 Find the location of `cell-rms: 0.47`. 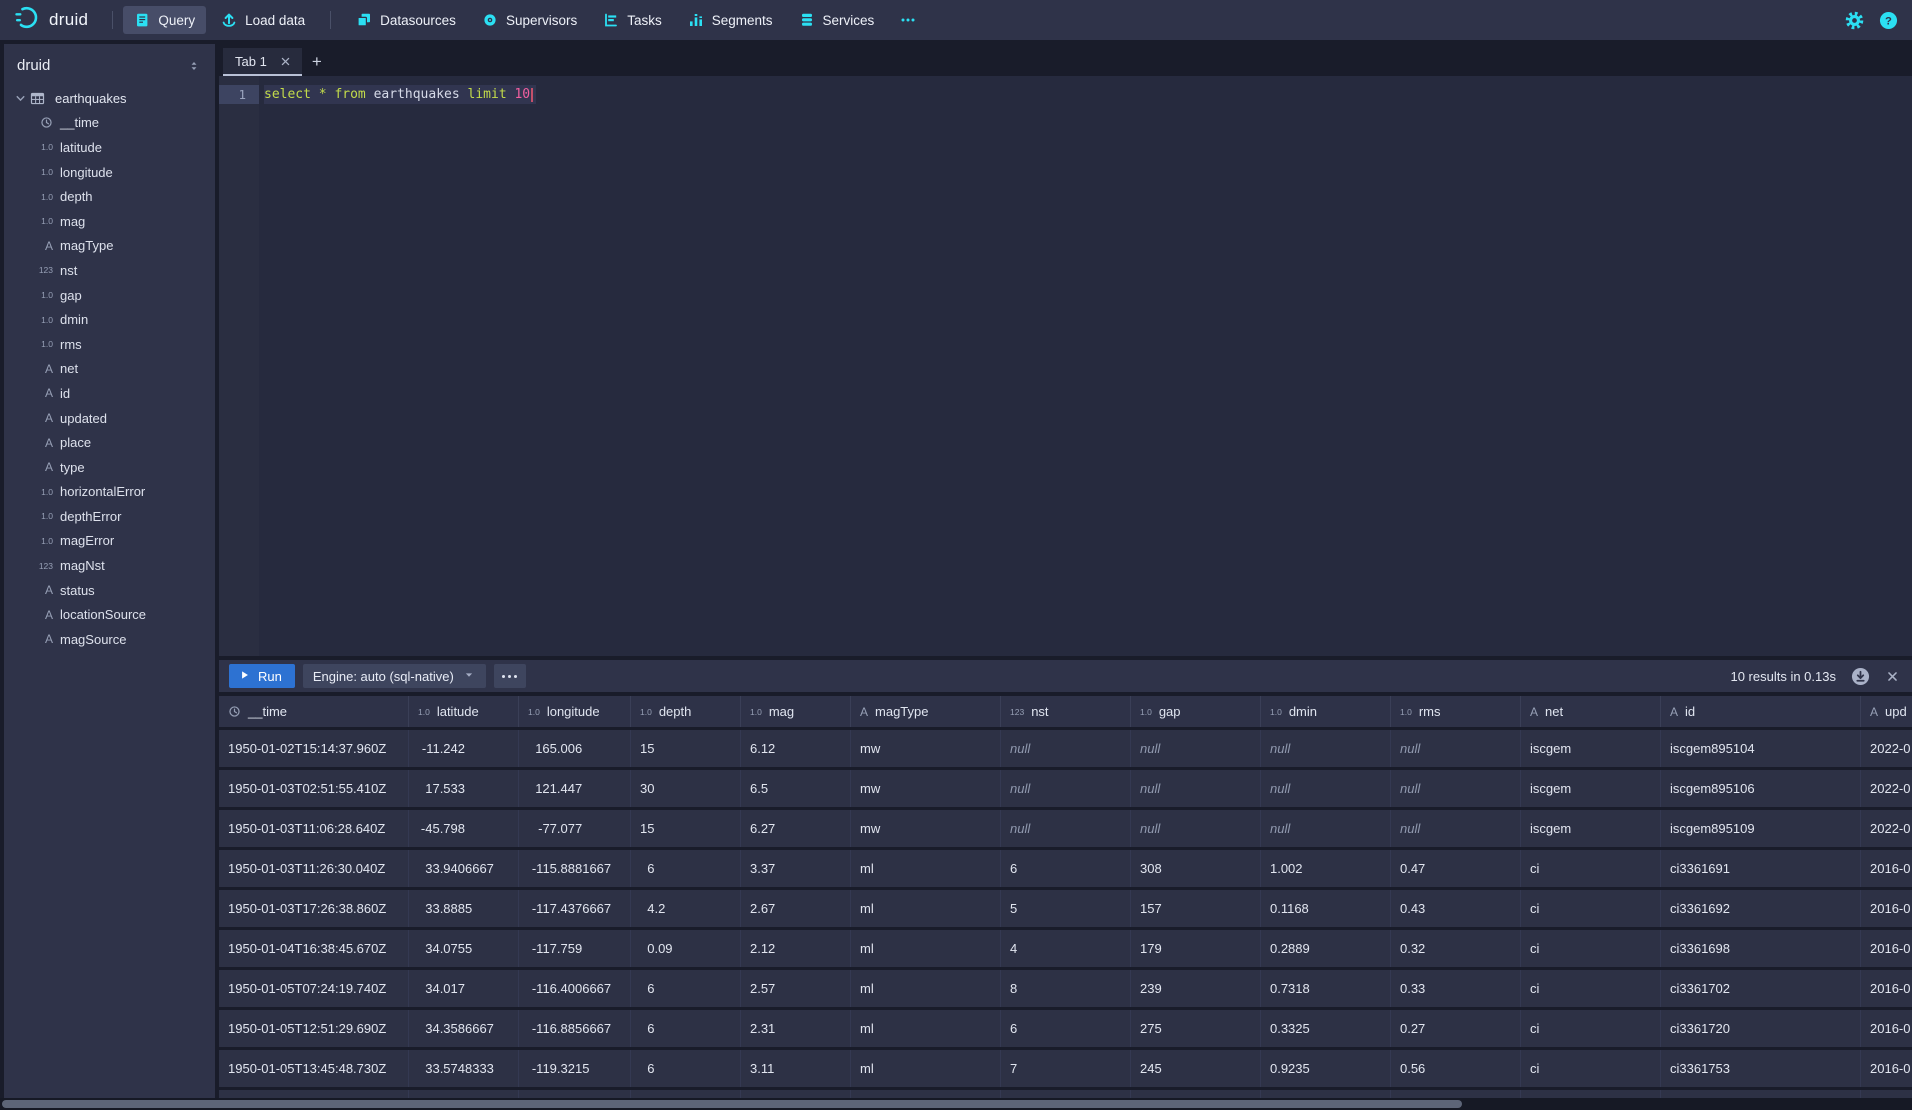

cell-rms: 0.47 is located at coordinates (1456, 868).